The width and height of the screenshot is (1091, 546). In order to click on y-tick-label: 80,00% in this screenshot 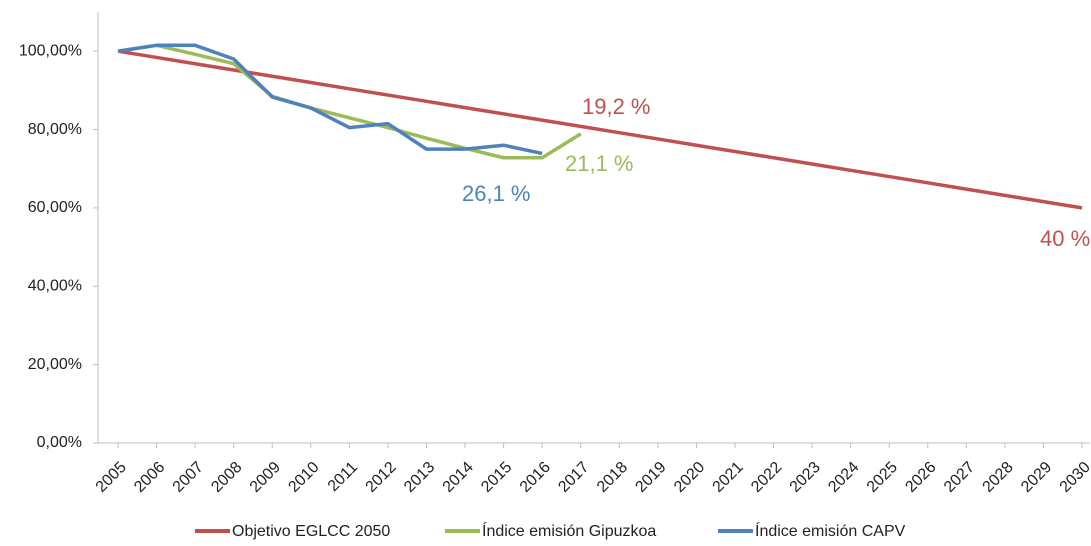, I will do `click(55, 129)`.